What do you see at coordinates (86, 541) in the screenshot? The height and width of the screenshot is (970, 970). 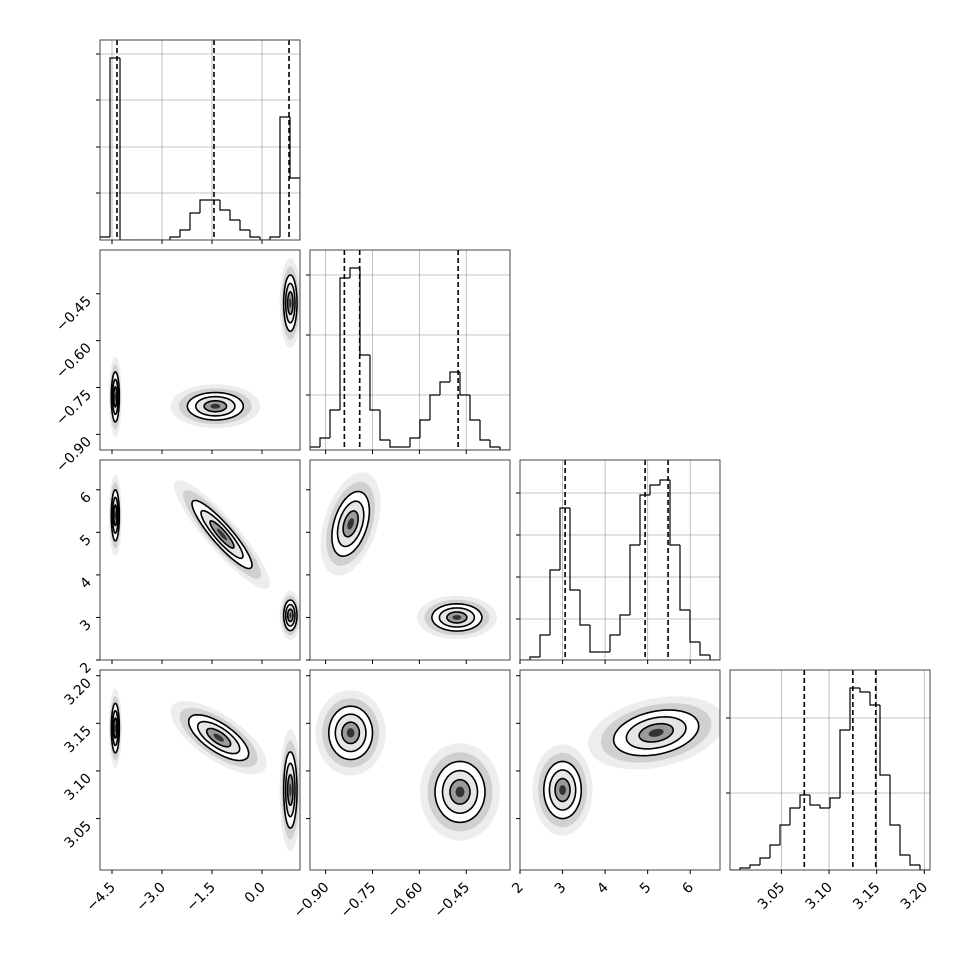 I see `y-tick-label: 5` at bounding box center [86, 541].